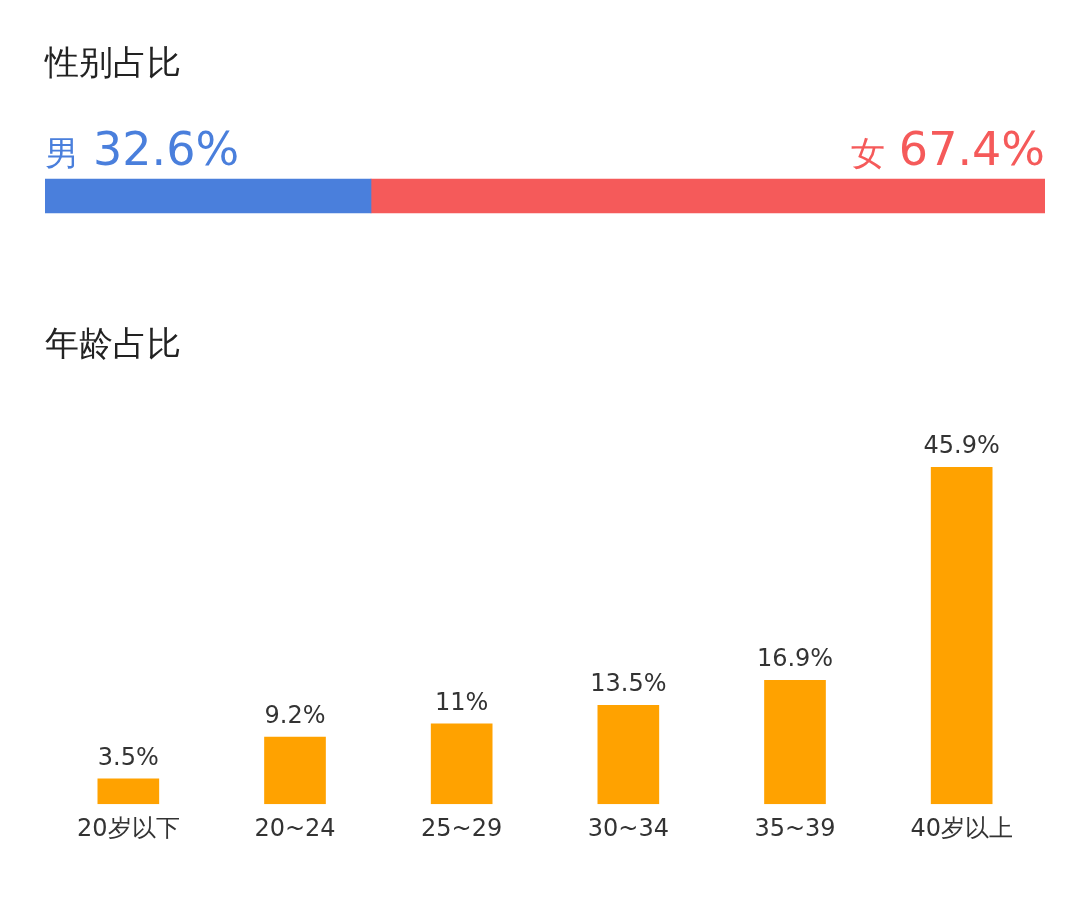 This screenshot has height=921, width=1080. What do you see at coordinates (128, 756) in the screenshot?
I see `data-label: 3.5%` at bounding box center [128, 756].